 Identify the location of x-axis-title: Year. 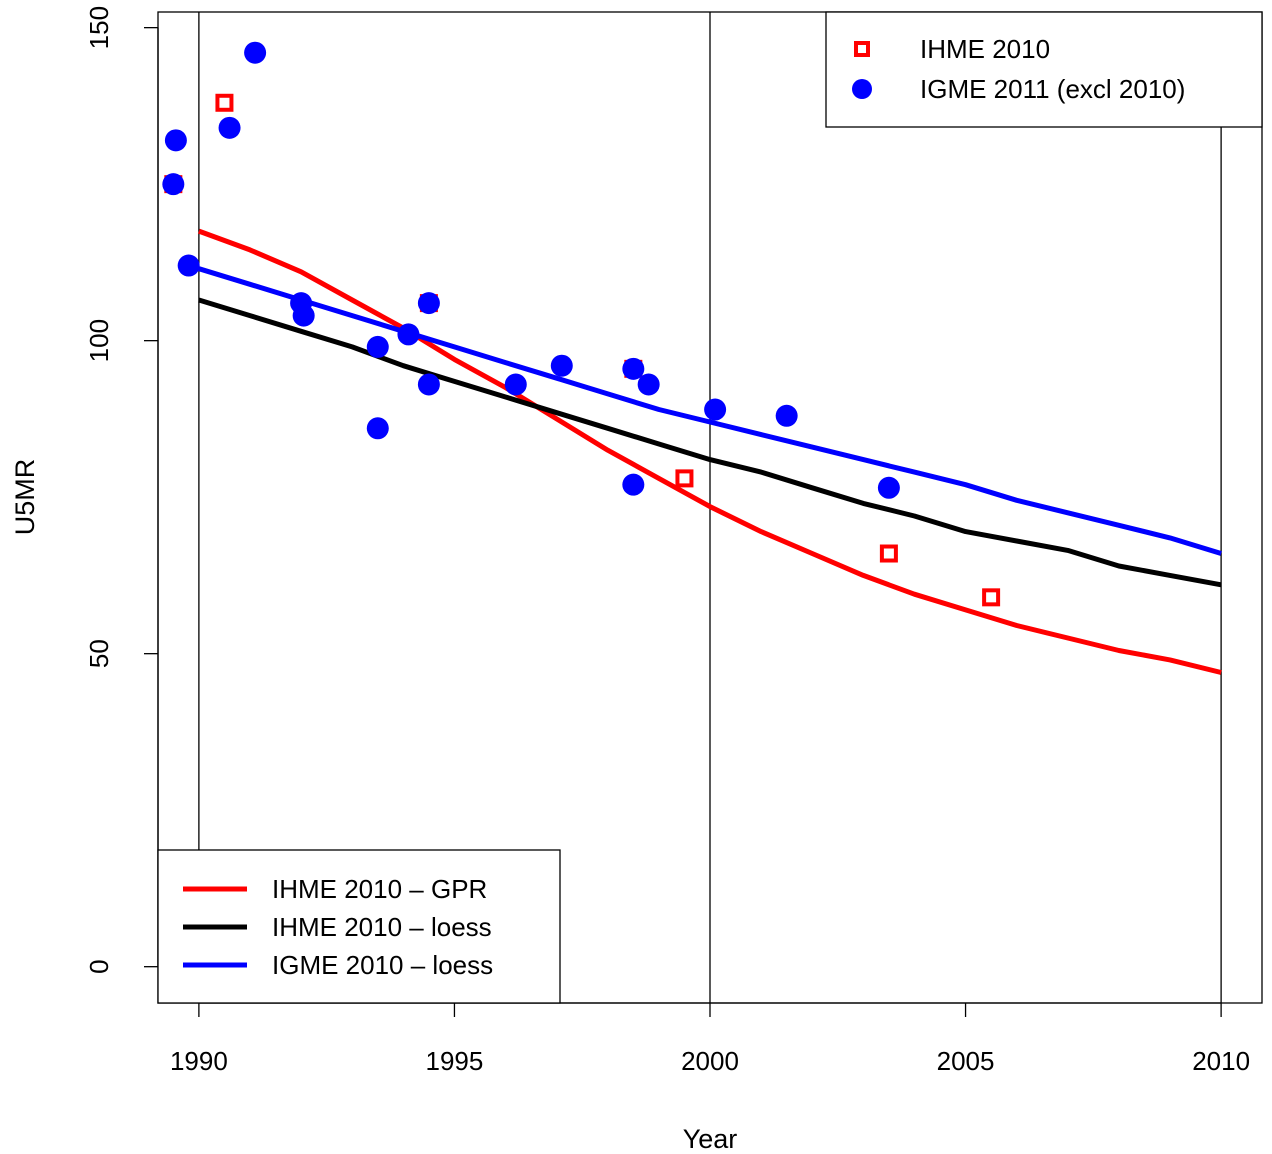
(710, 1139).